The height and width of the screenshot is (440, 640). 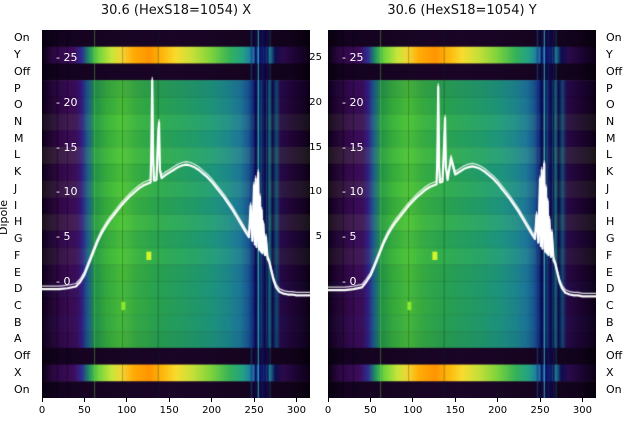 What do you see at coordinates (315, 147) in the screenshot?
I see `y-tick-label-gap: 15` at bounding box center [315, 147].